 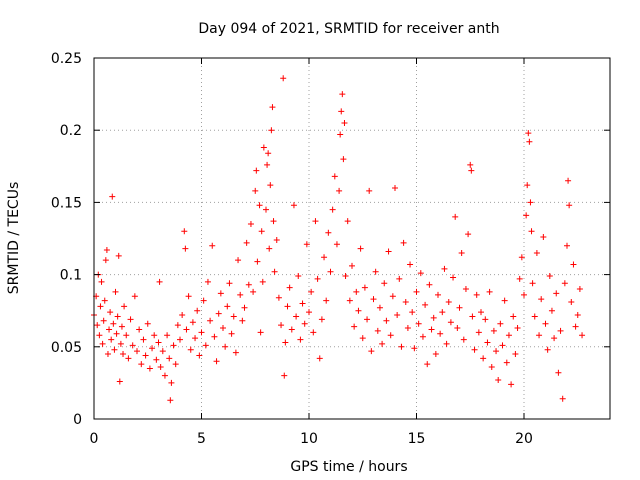 I want to click on x-tick-label: 20, so click(x=524, y=439).